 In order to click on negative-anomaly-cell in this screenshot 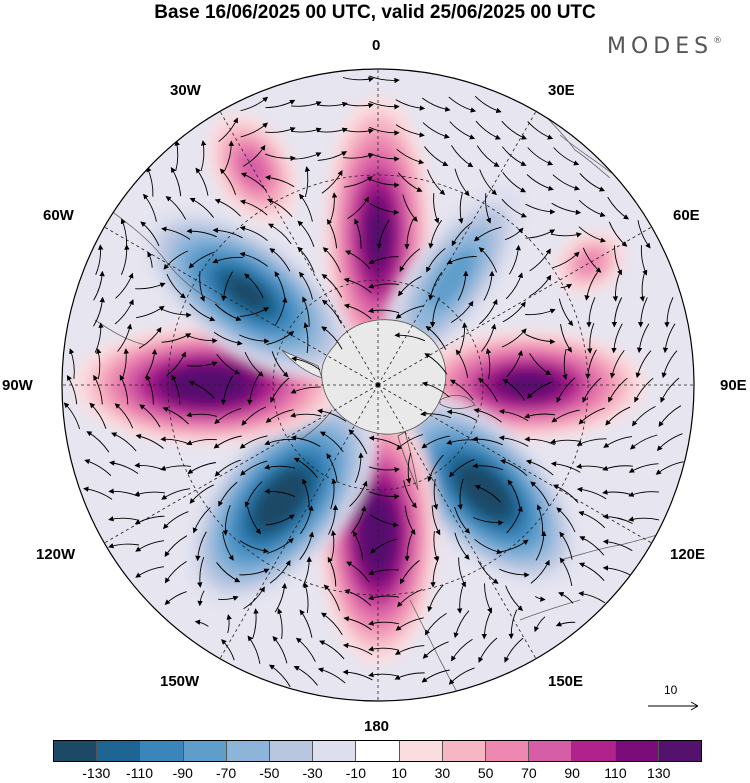, I will do `click(484, 491)`.